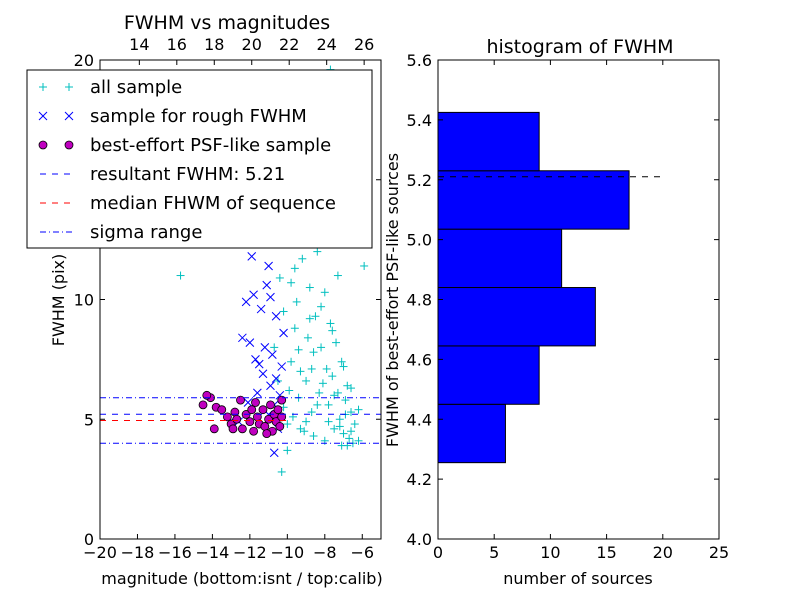 Image resolution: width=800 pixels, height=600 pixels. I want to click on x-tick-label: 15, so click(606, 552).